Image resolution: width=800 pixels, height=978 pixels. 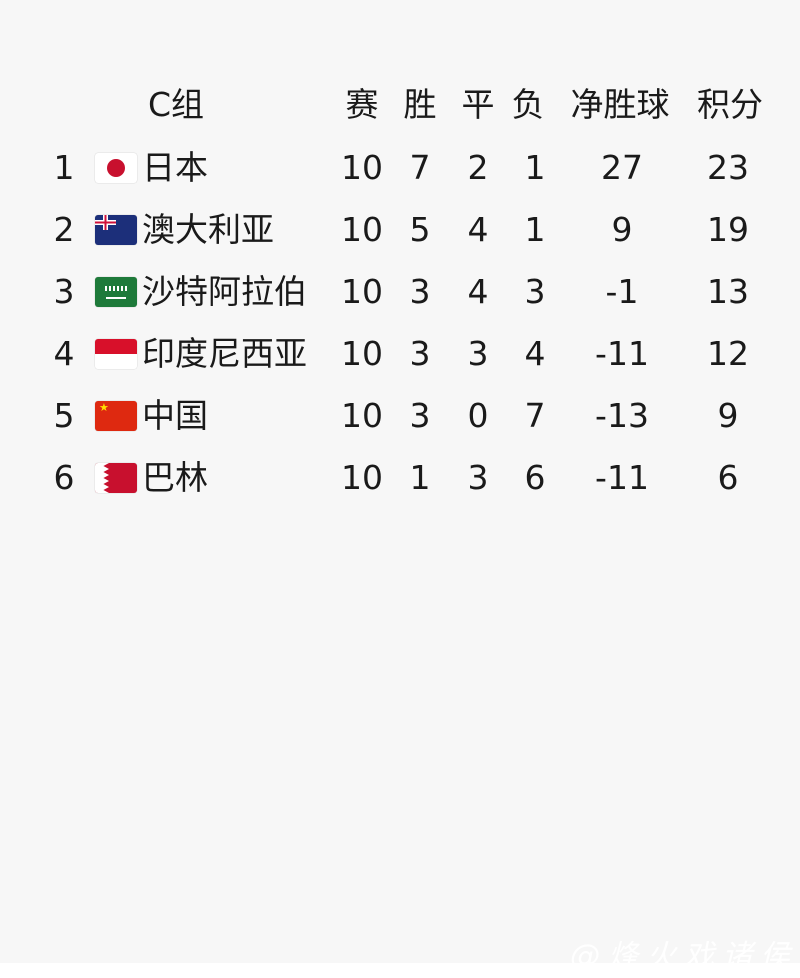 What do you see at coordinates (478, 415) in the screenshot?
I see `draw-value: 0` at bounding box center [478, 415].